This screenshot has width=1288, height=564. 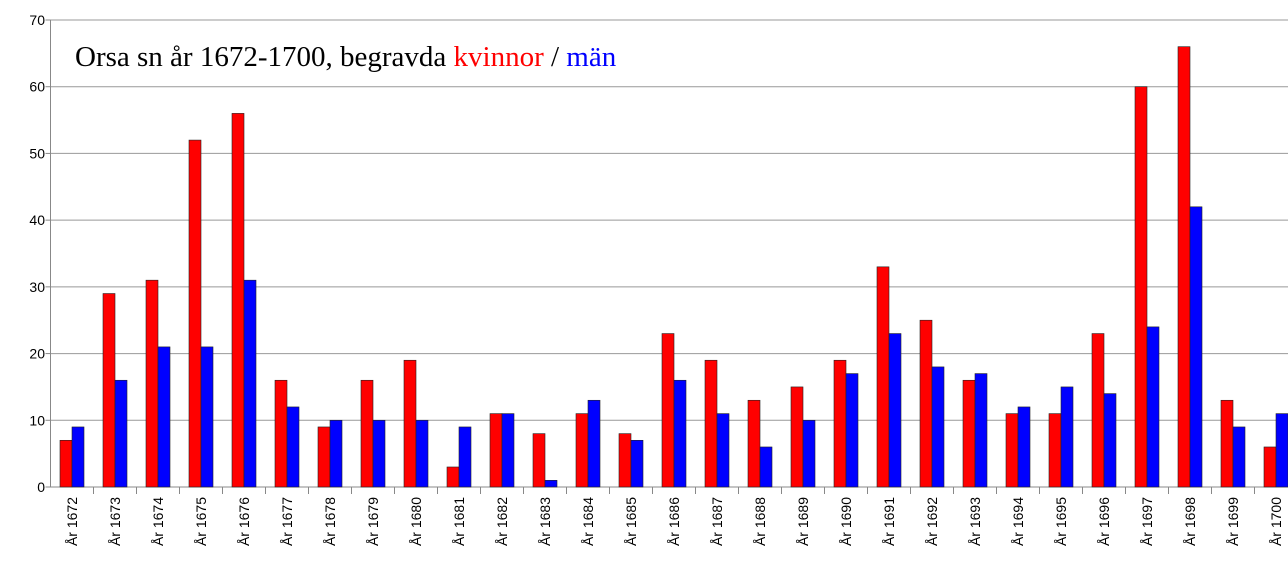 What do you see at coordinates (932, 521) in the screenshot?
I see `x-tick-label: År 1692` at bounding box center [932, 521].